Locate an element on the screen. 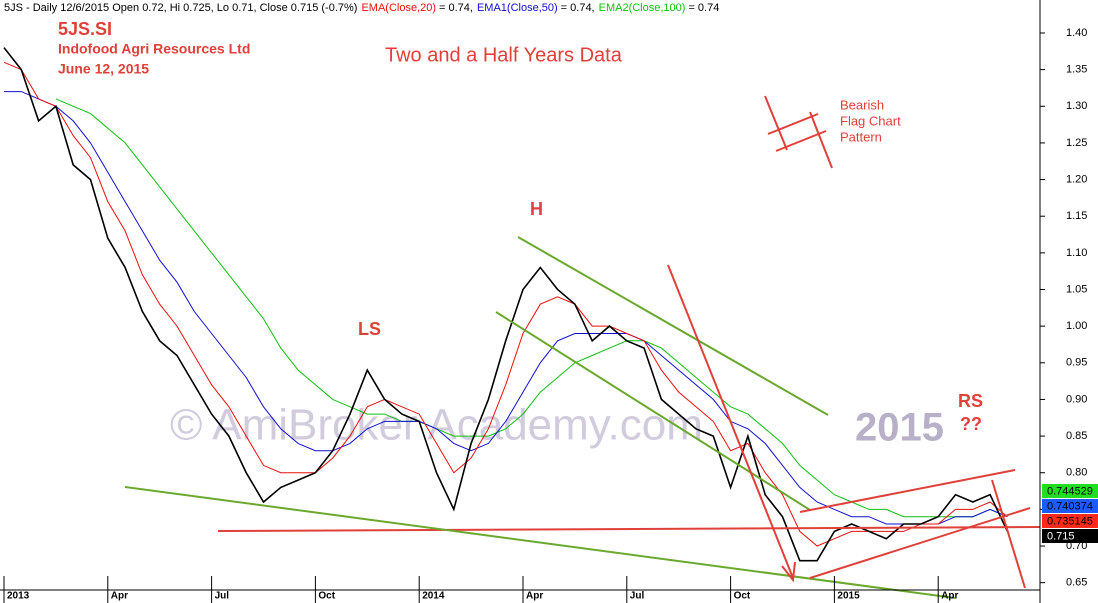 This screenshot has width=1098, height=603. channel-upper is located at coordinates (673, 326).